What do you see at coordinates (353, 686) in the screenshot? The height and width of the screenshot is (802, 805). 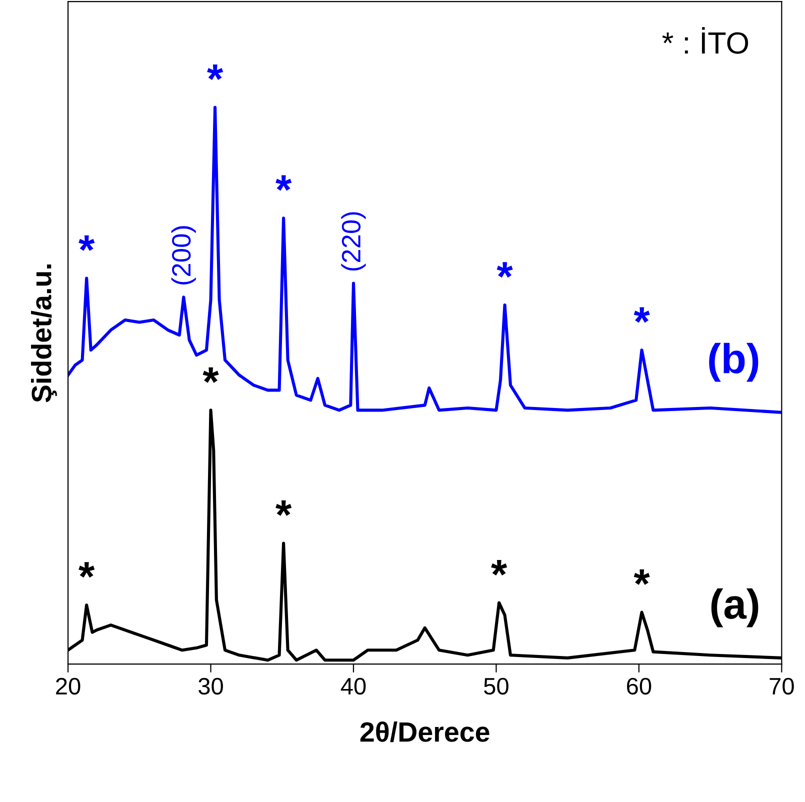 I see `x-tick-label: 40` at bounding box center [353, 686].